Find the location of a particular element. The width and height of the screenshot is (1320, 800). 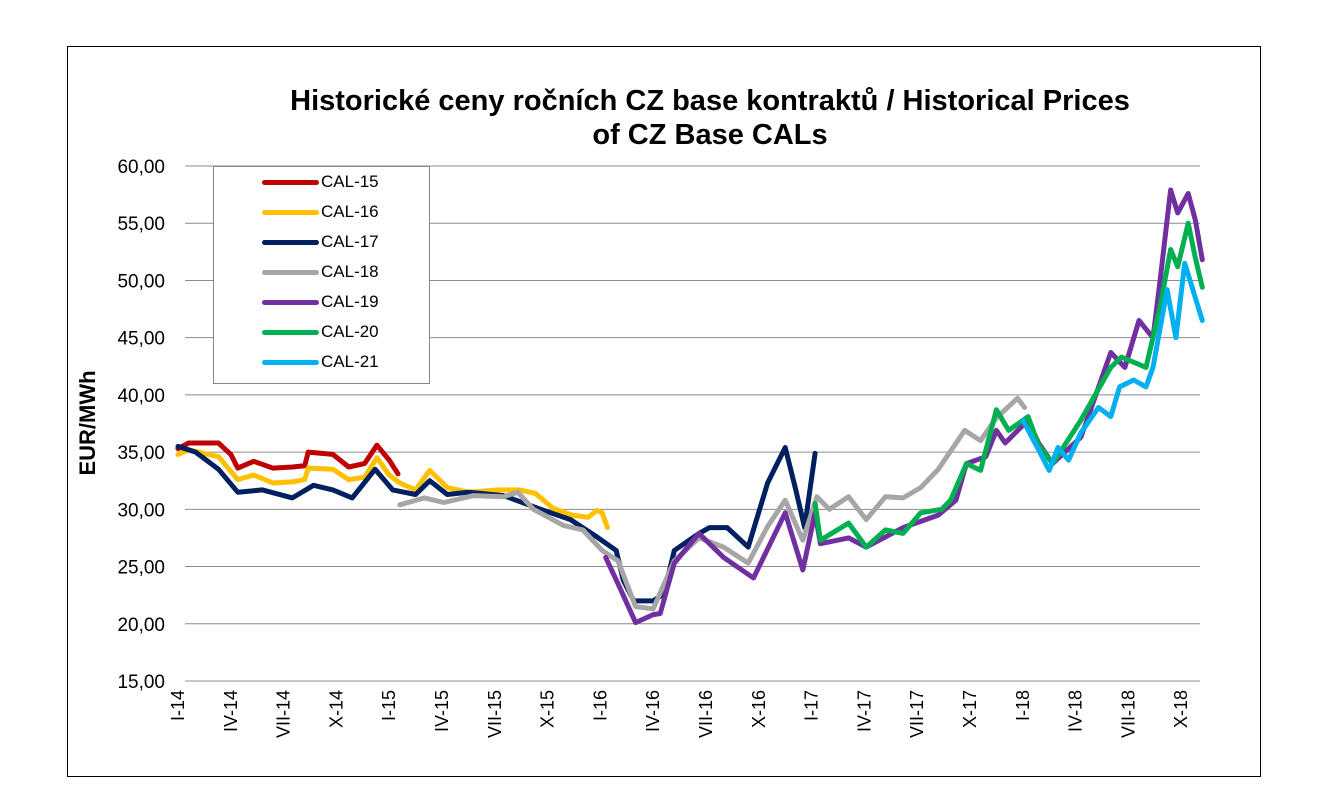

y-tick-label: 15,00 is located at coordinates (141, 682).